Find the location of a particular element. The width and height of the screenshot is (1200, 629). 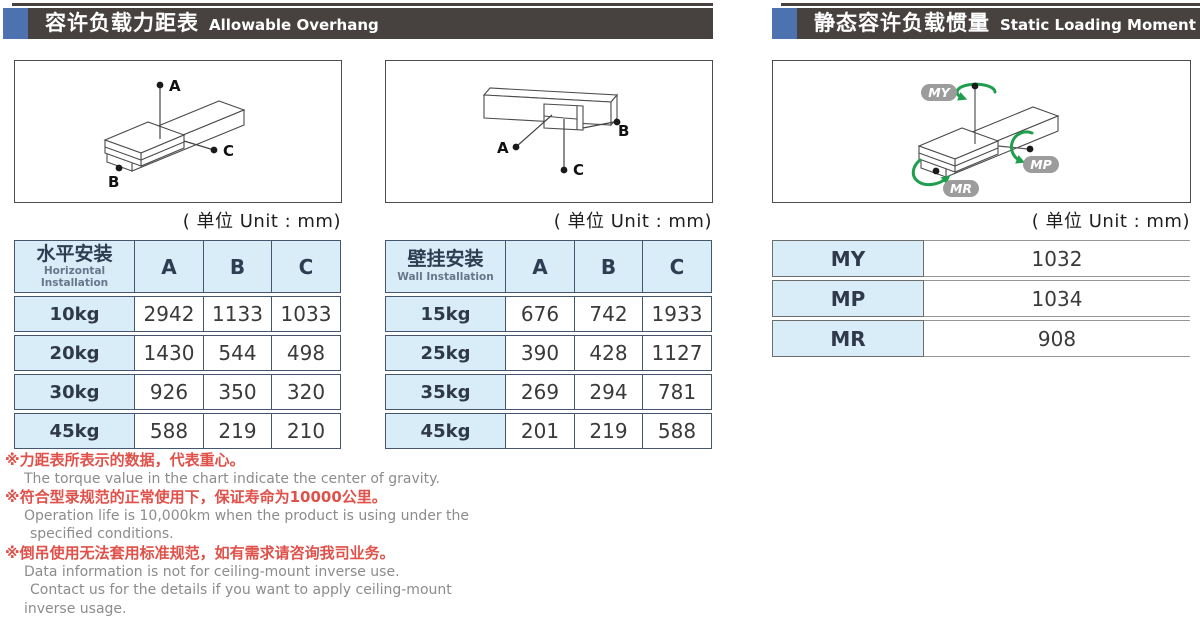

header-topline-left is located at coordinates (362, 4).